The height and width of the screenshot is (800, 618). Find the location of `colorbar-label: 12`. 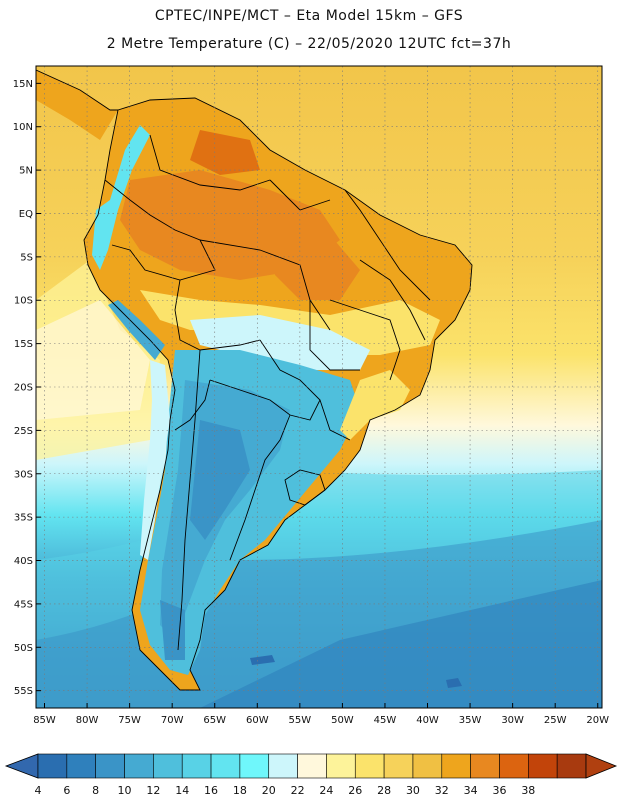

colorbar-label: 12 is located at coordinates (153, 790).